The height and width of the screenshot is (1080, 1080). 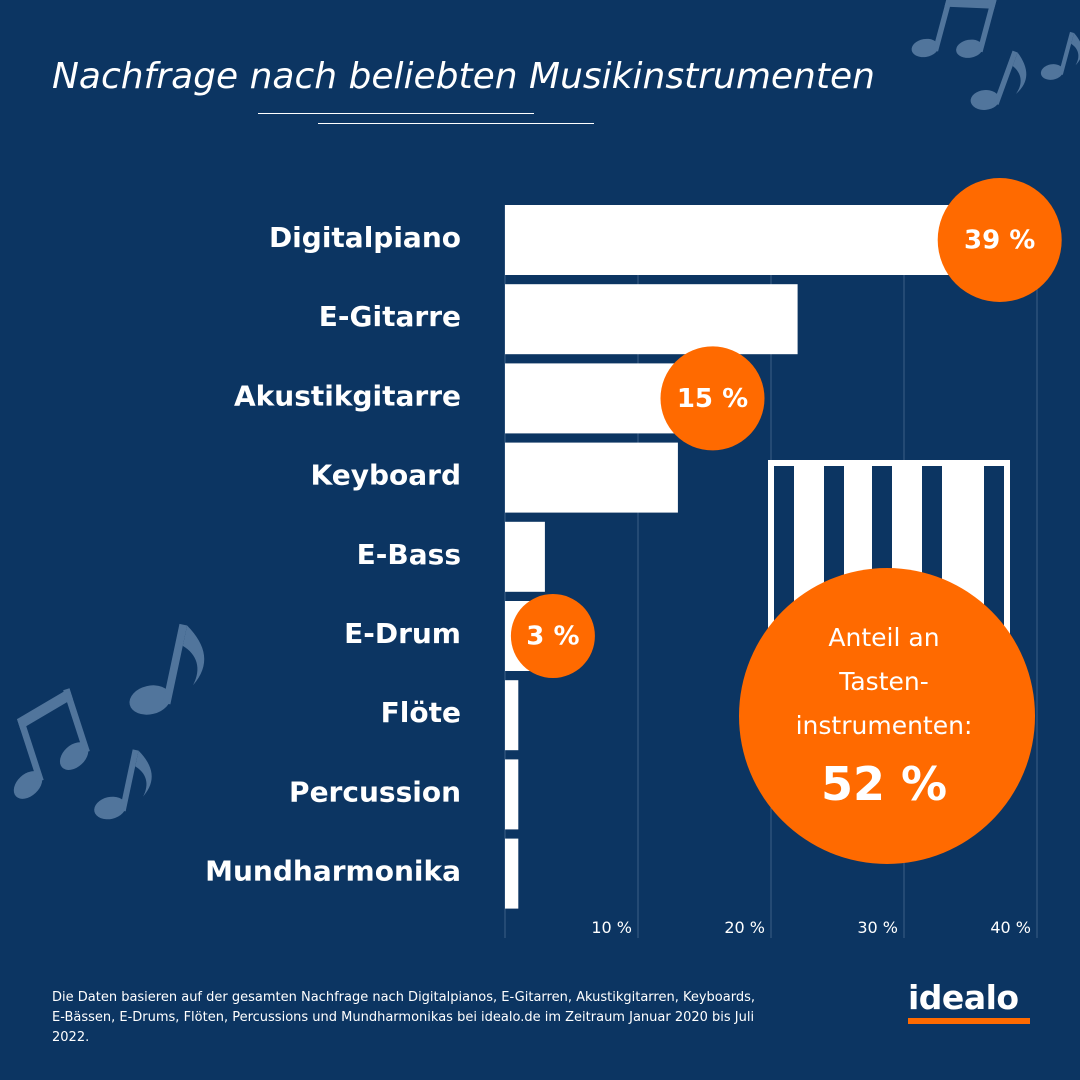 What do you see at coordinates (512, 794) in the screenshot?
I see `bar-percussion` at bounding box center [512, 794].